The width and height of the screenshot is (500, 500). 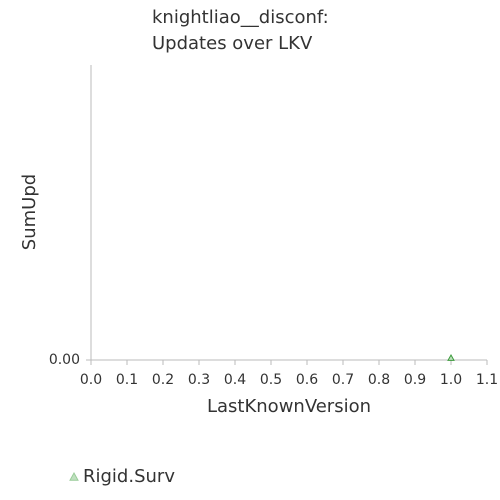 I want to click on x-tick-label: 0.3, so click(x=199, y=380).